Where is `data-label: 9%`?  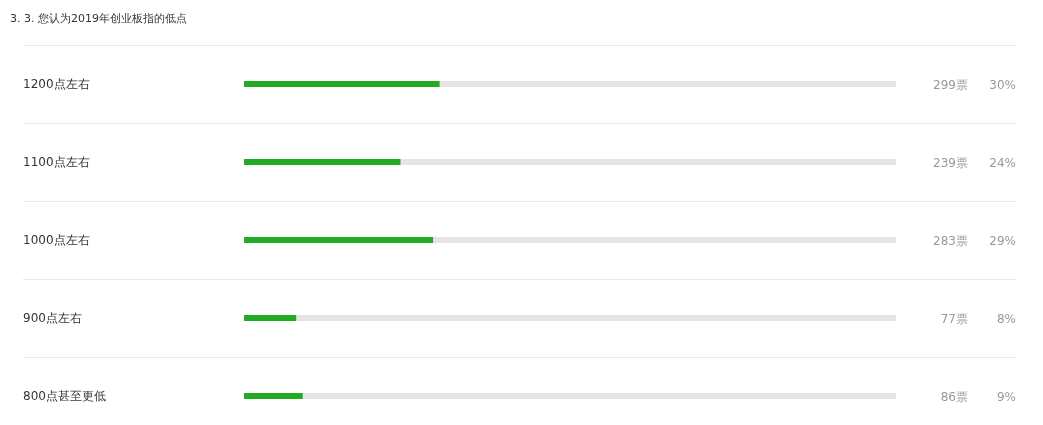 data-label: 9% is located at coordinates (1006, 397).